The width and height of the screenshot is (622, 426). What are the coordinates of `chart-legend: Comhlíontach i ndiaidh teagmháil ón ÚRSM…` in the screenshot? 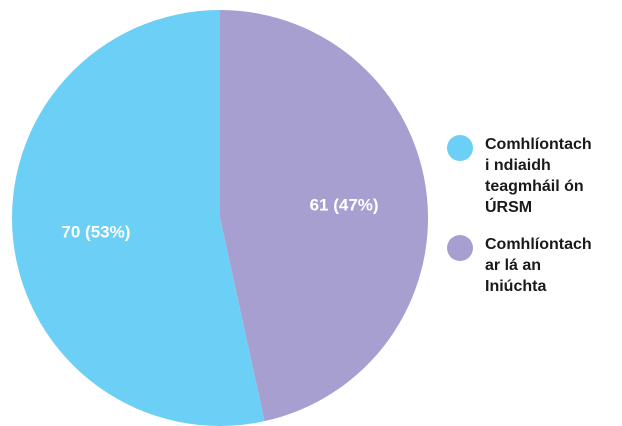 It's located at (534, 223).